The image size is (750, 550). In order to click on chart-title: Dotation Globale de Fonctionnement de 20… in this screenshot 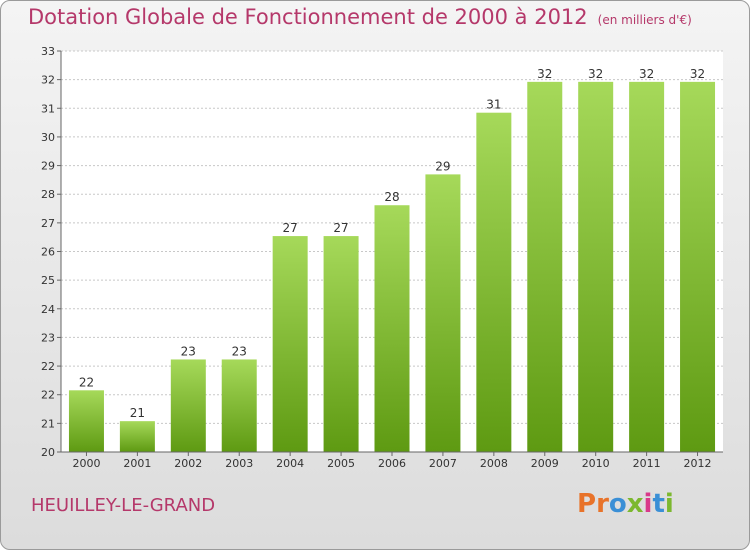, I will do `click(360, 17)`.